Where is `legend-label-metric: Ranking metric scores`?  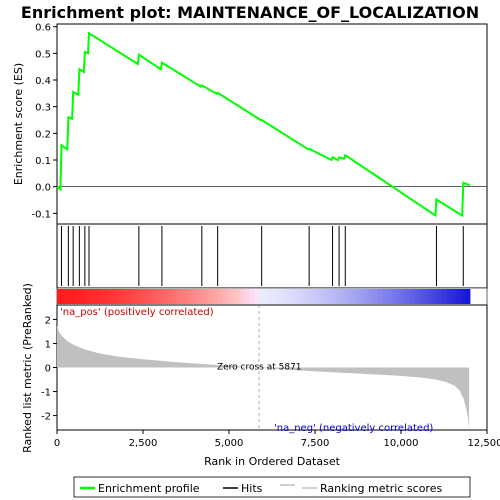
legend-label-metric: Ranking metric scores is located at coordinates (381, 488).